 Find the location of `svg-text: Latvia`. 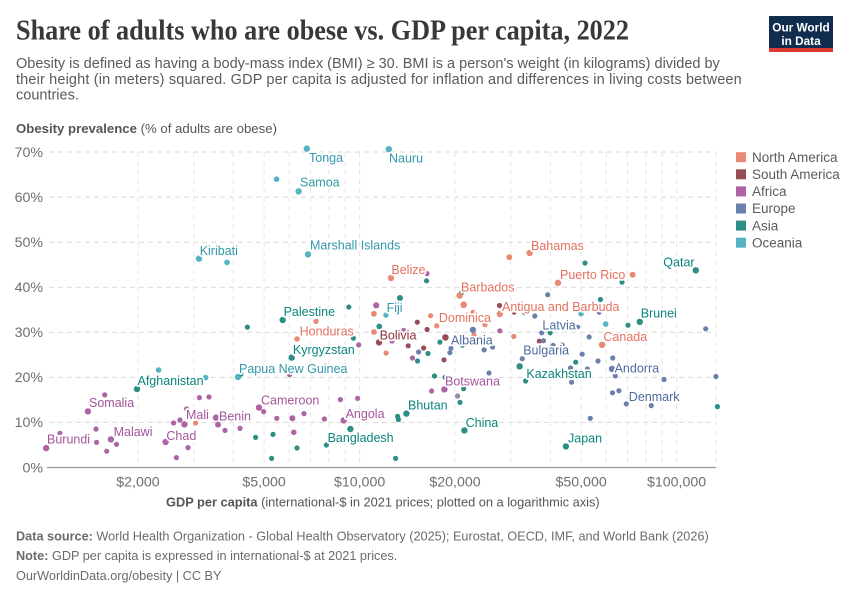

svg-text: Latvia is located at coordinates (558, 326).